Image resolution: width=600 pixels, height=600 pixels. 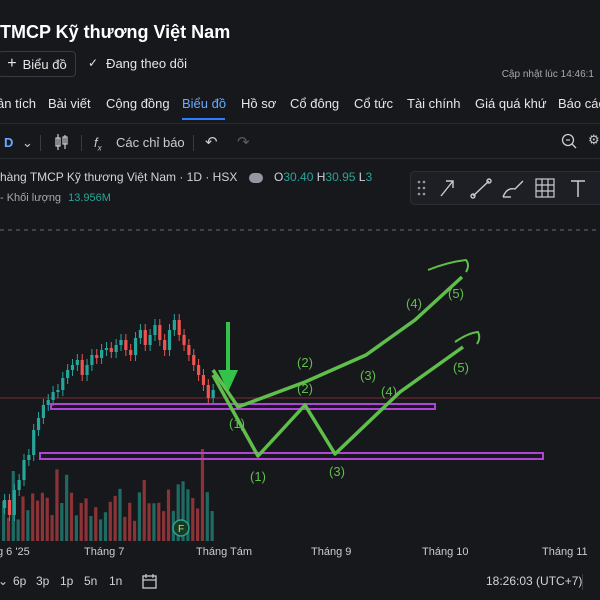 What do you see at coordinates (91, 581) in the screenshot?
I see `range-5n: 5n` at bounding box center [91, 581].